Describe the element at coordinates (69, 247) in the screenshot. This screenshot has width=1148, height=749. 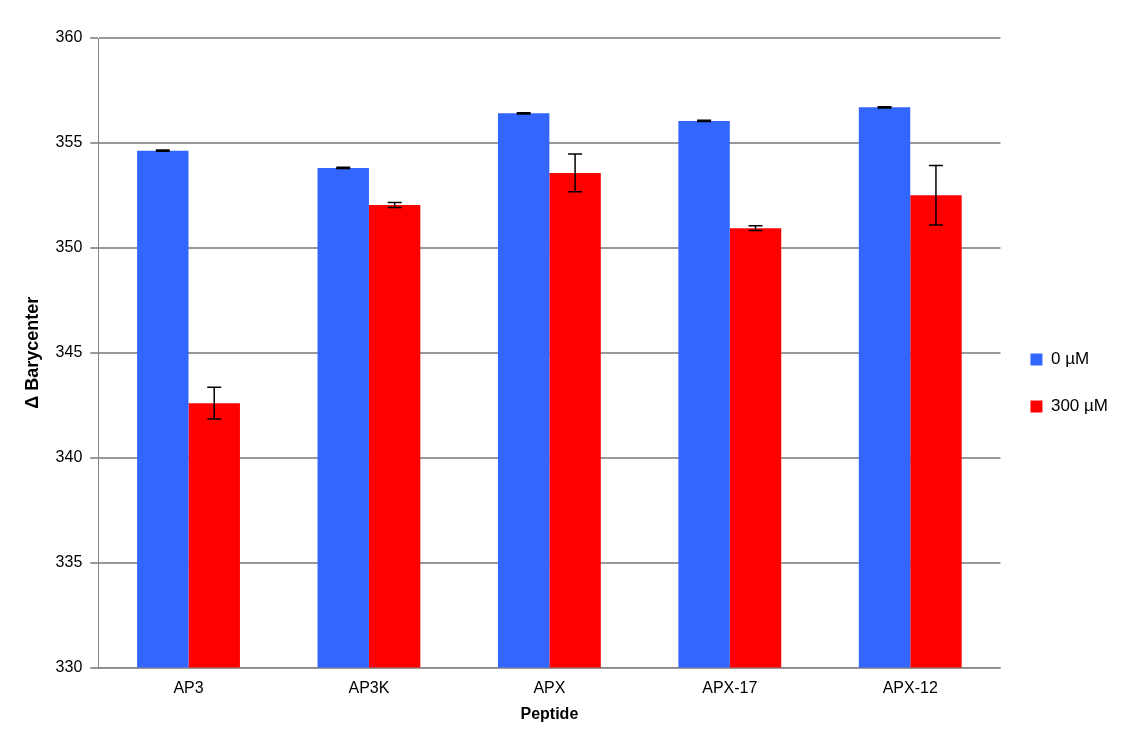
I see `y-tick-label: 350` at that location.